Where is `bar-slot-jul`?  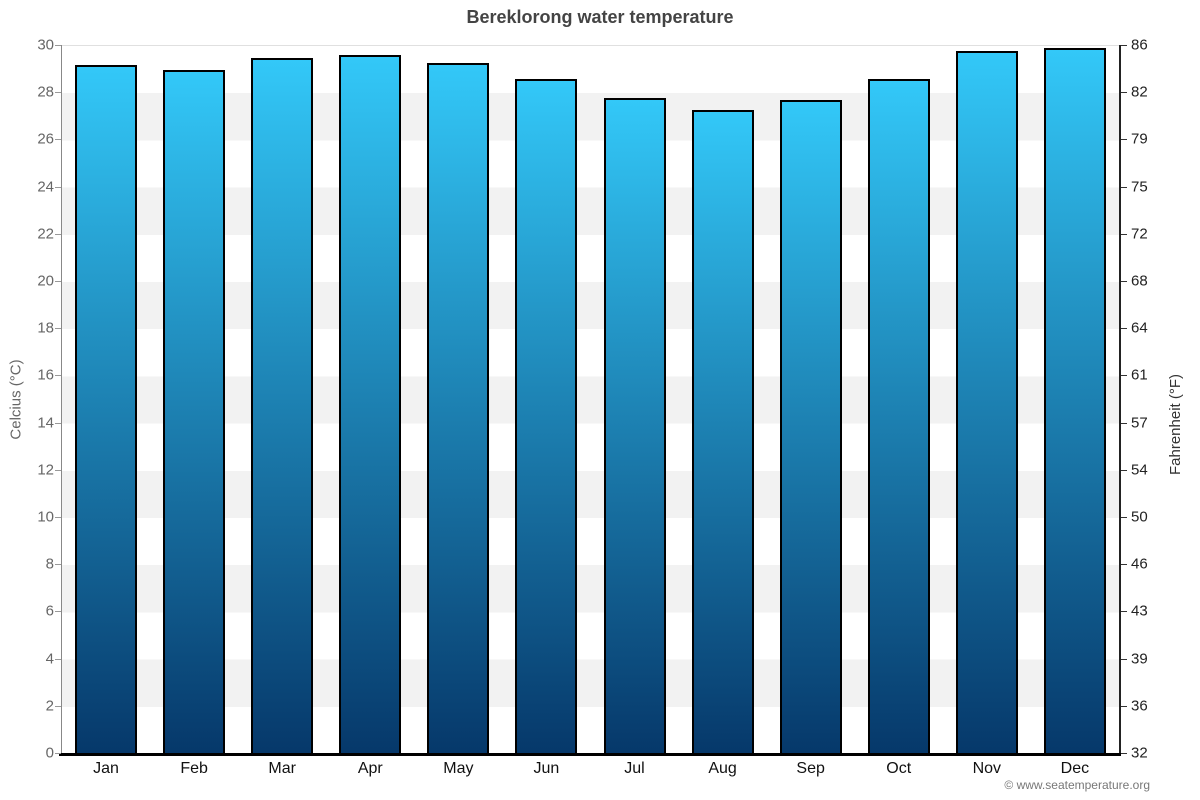 bar-slot-jul is located at coordinates (634, 400).